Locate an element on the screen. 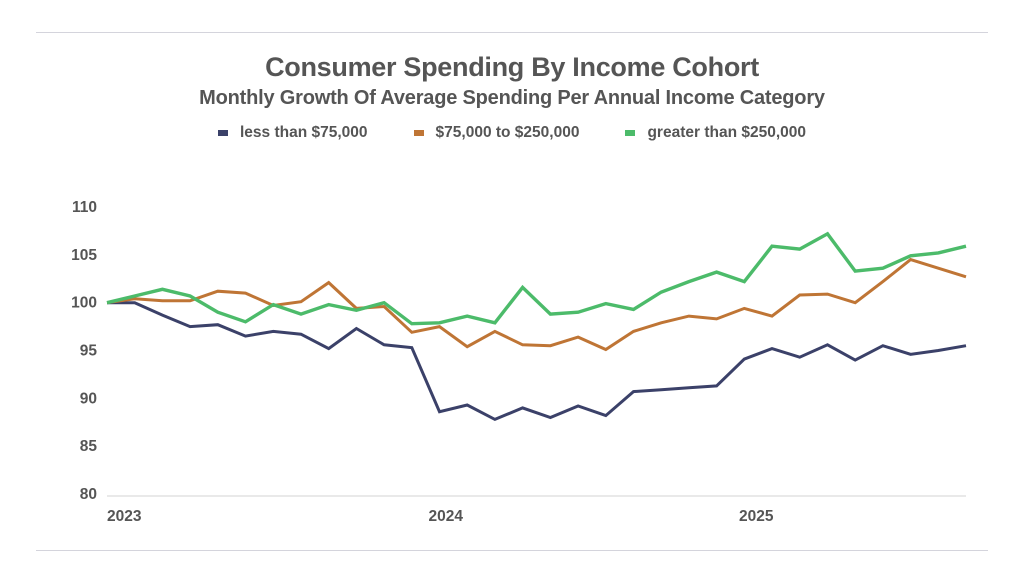  legend-item-middle-income: $75,000 to $250,000 is located at coordinates (496, 133).